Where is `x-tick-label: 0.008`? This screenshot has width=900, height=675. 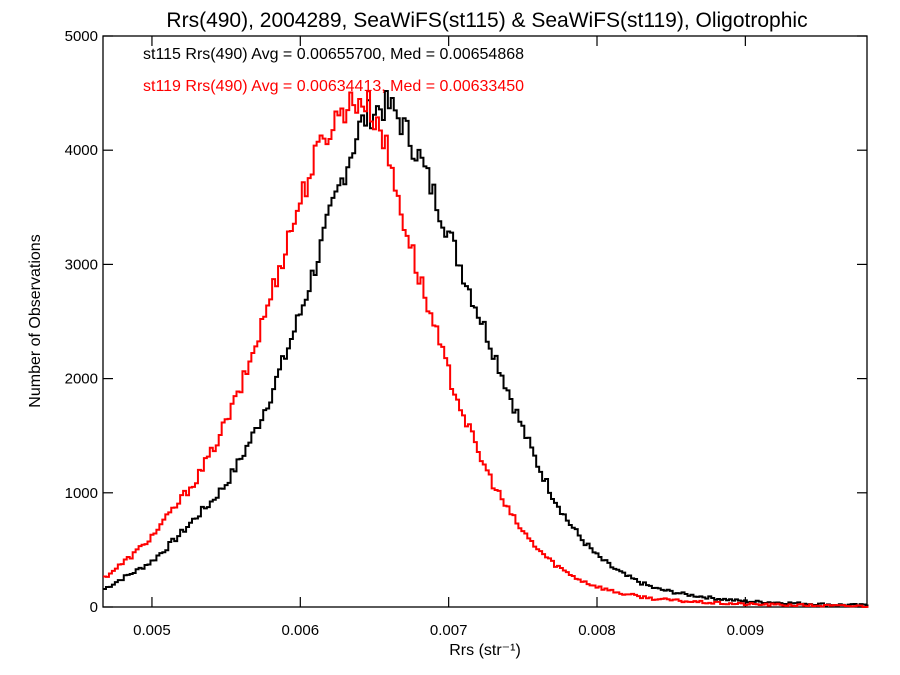
x-tick-label: 0.008 is located at coordinates (597, 630).